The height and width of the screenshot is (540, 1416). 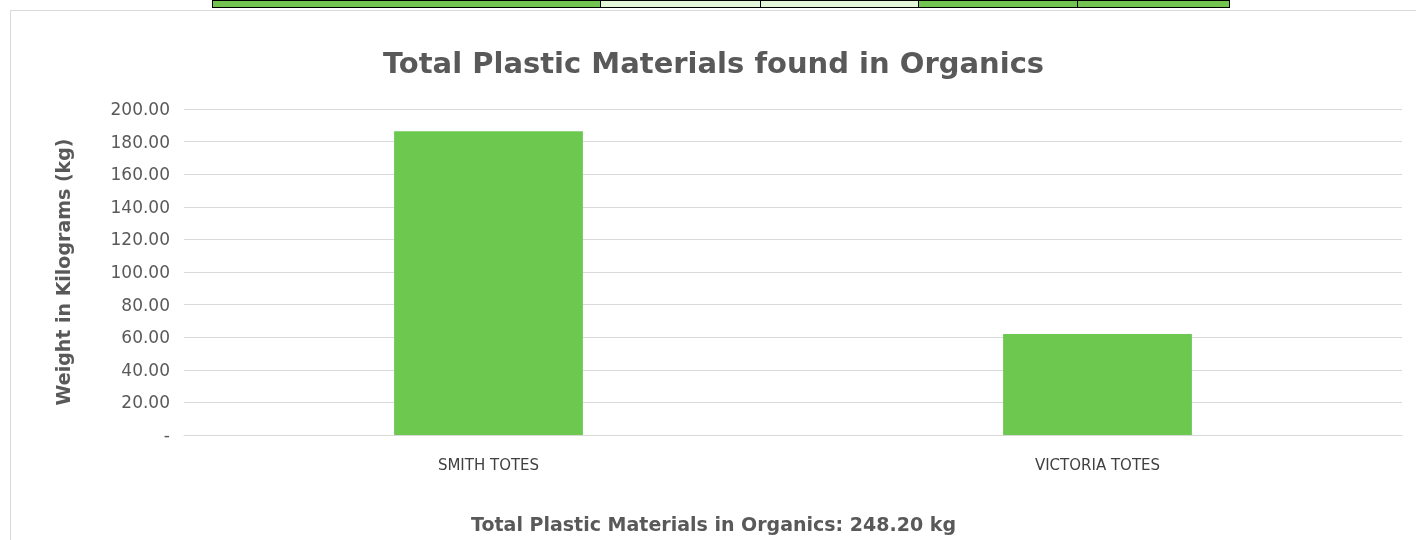 What do you see at coordinates (713, 62) in the screenshot?
I see `chart-title: Total Plastic Materials found in Organics` at bounding box center [713, 62].